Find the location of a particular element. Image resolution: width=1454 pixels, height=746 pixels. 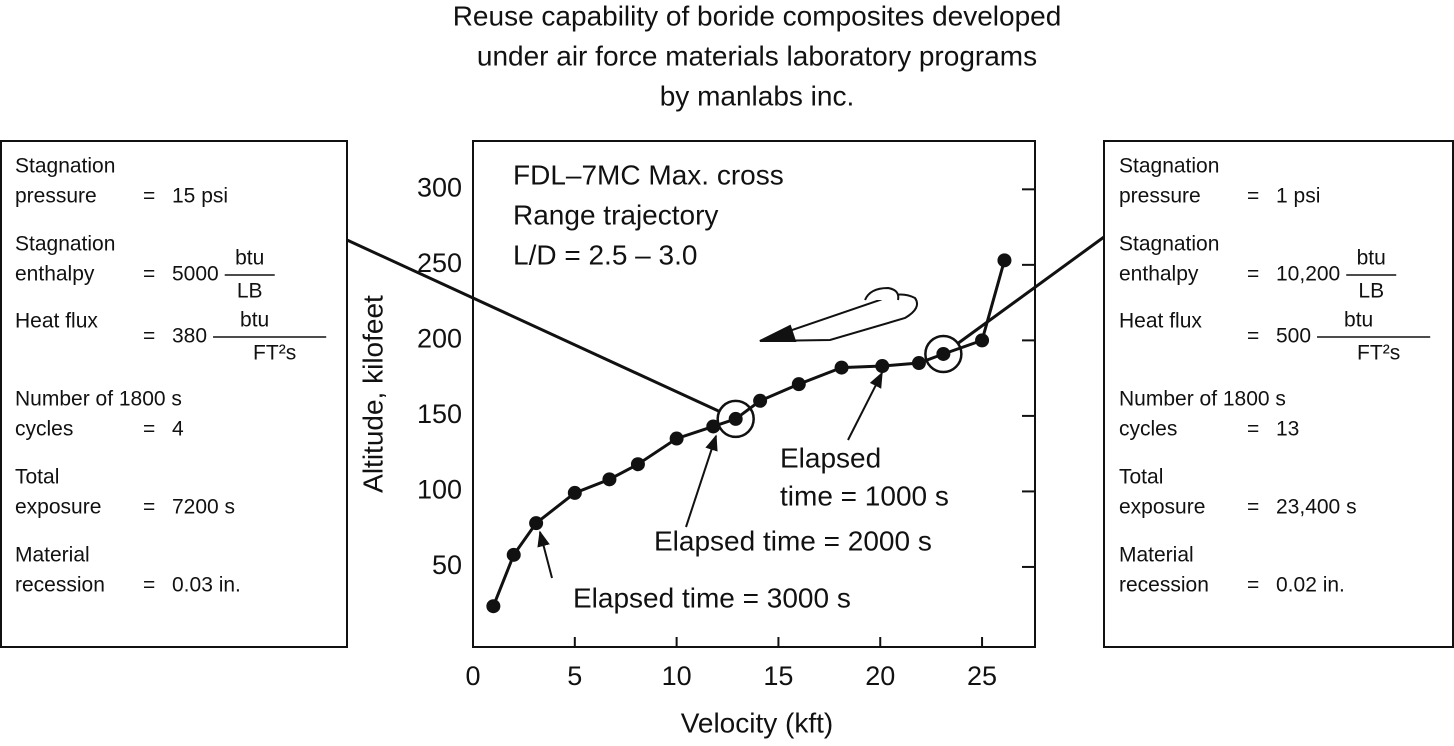

panel-value: 15 psi is located at coordinates (200, 196).